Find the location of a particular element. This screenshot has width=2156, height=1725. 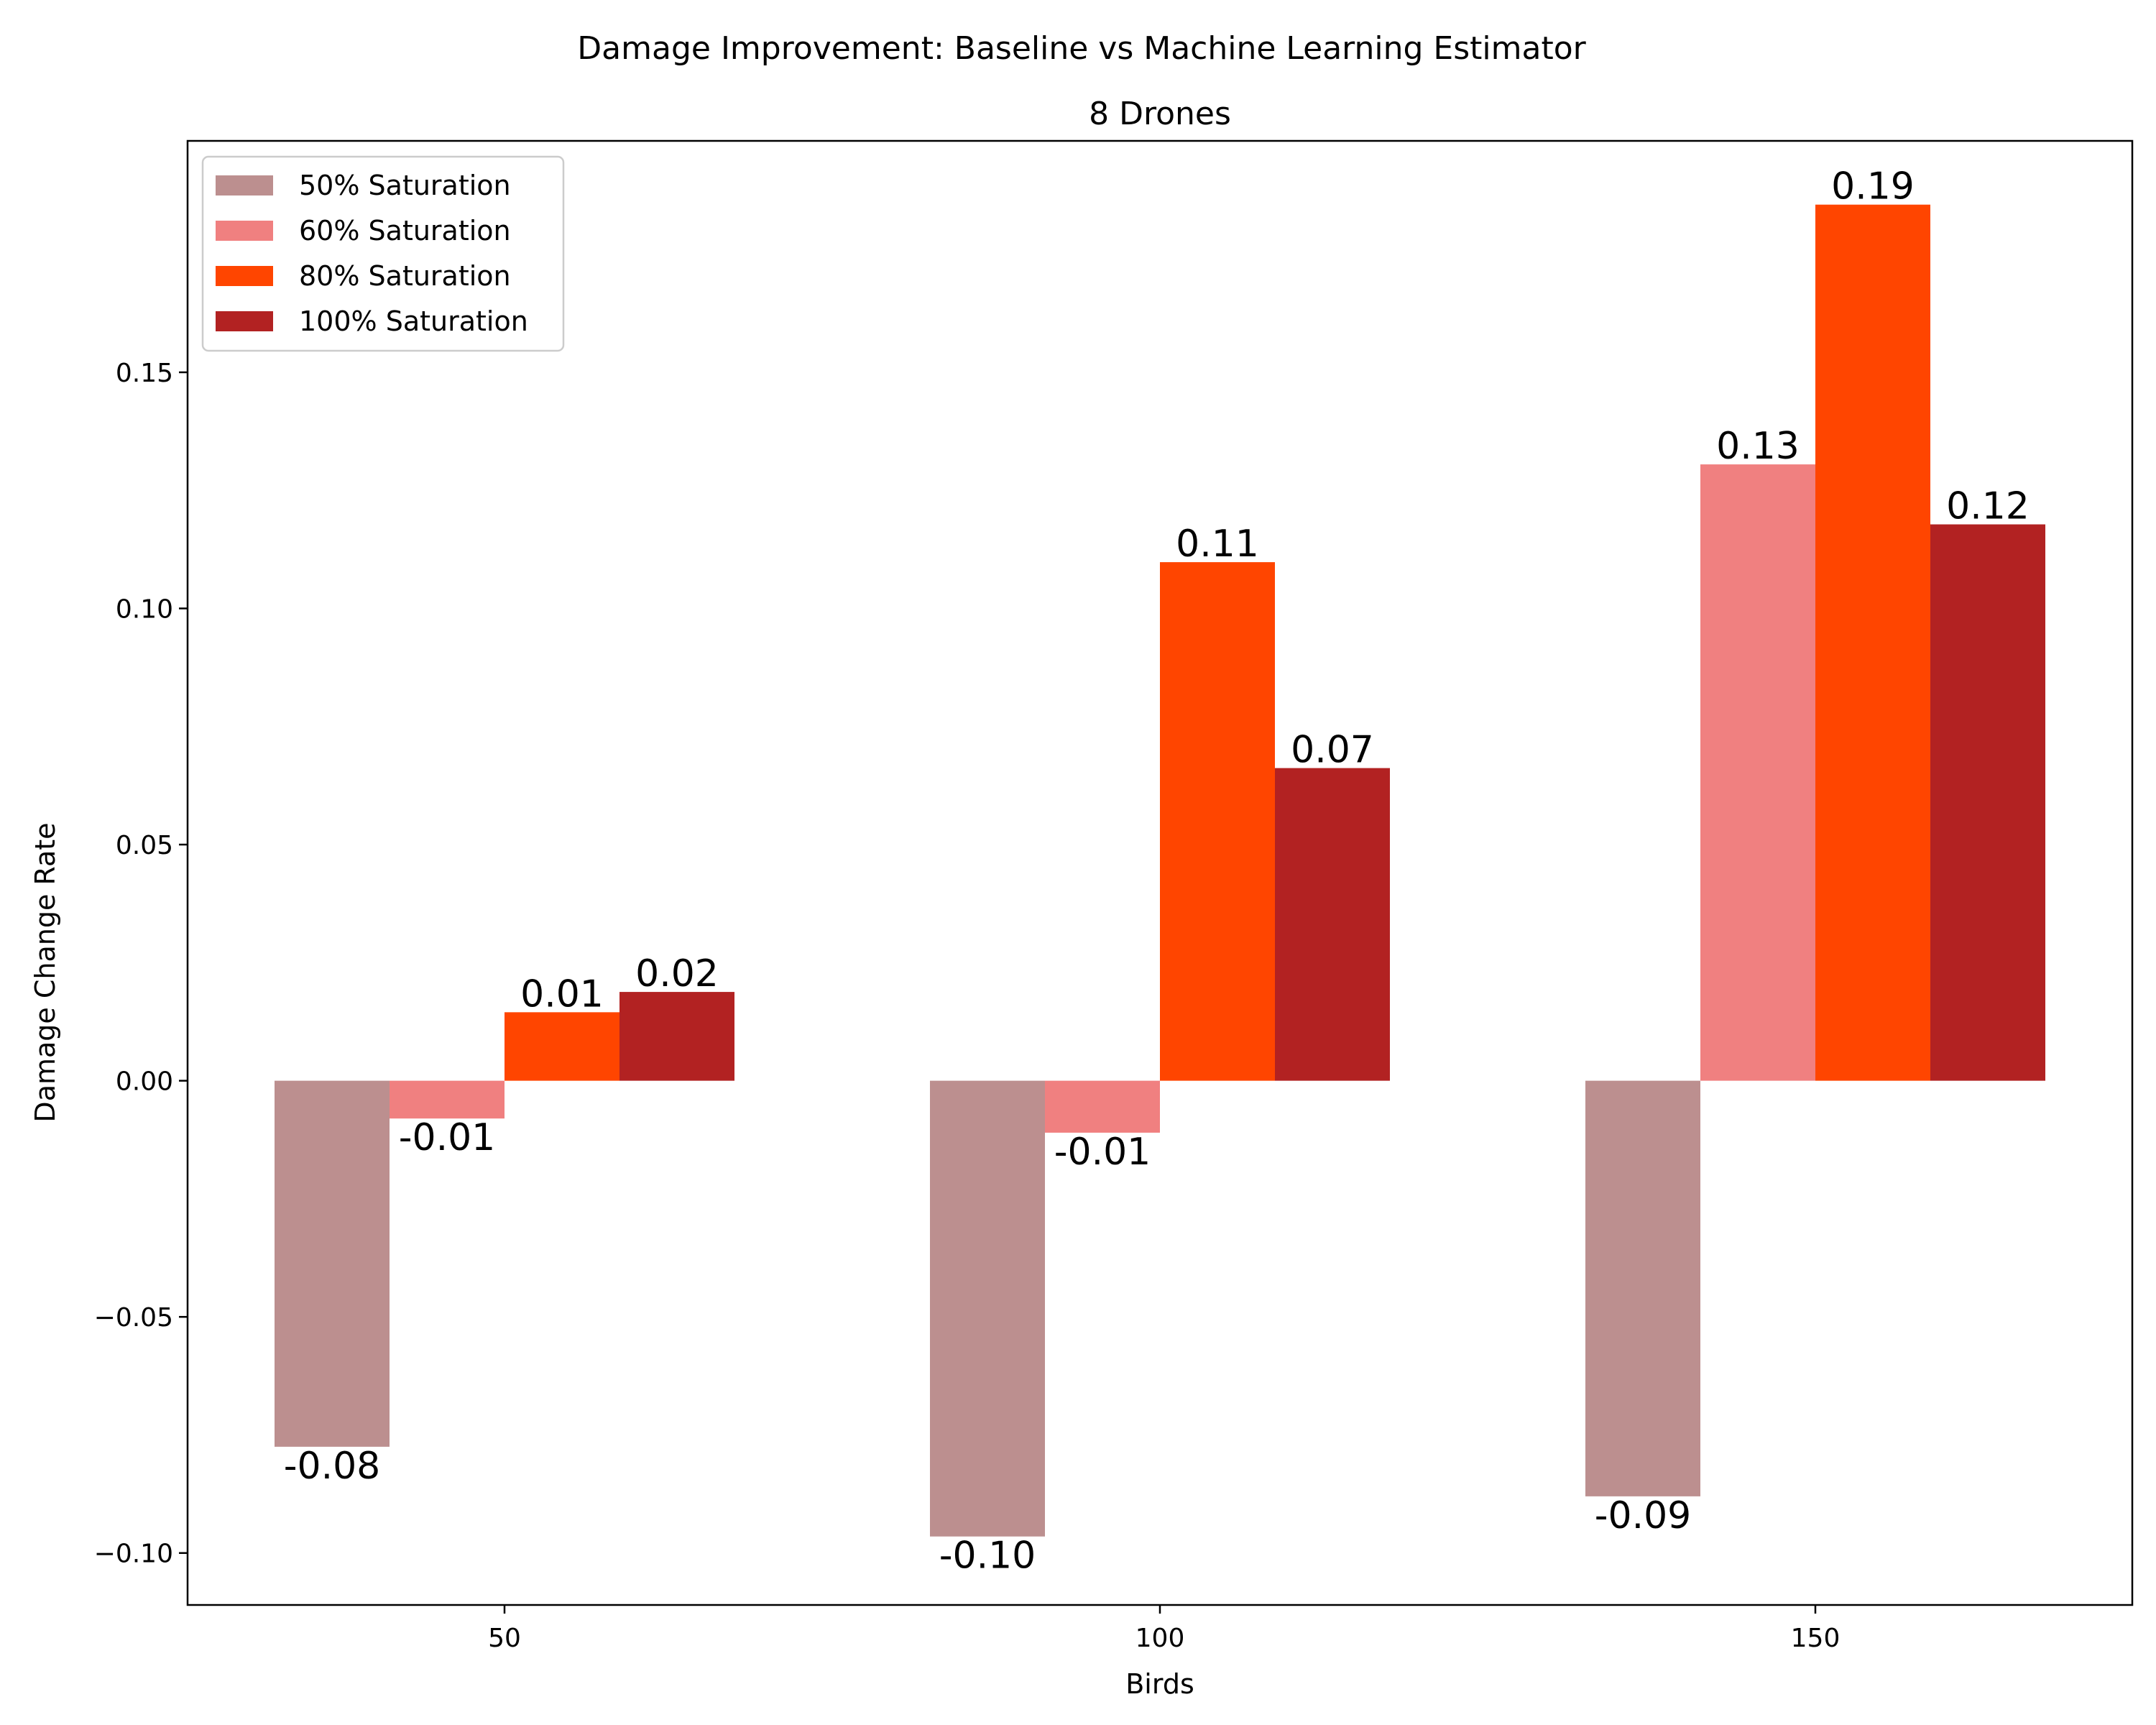

bar-value-label: 0.01 is located at coordinates (562, 994).